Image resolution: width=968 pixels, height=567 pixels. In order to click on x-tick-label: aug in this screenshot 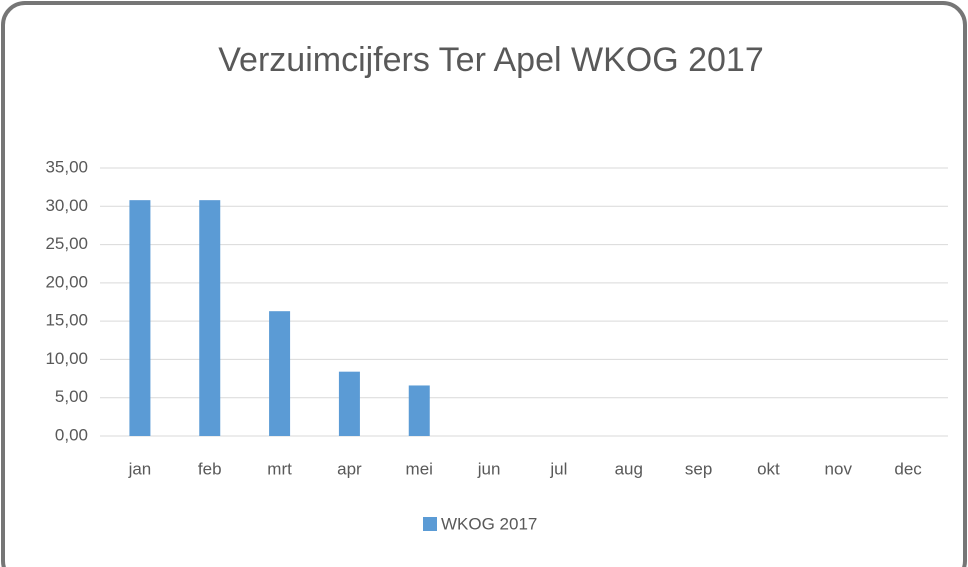, I will do `click(629, 468)`.